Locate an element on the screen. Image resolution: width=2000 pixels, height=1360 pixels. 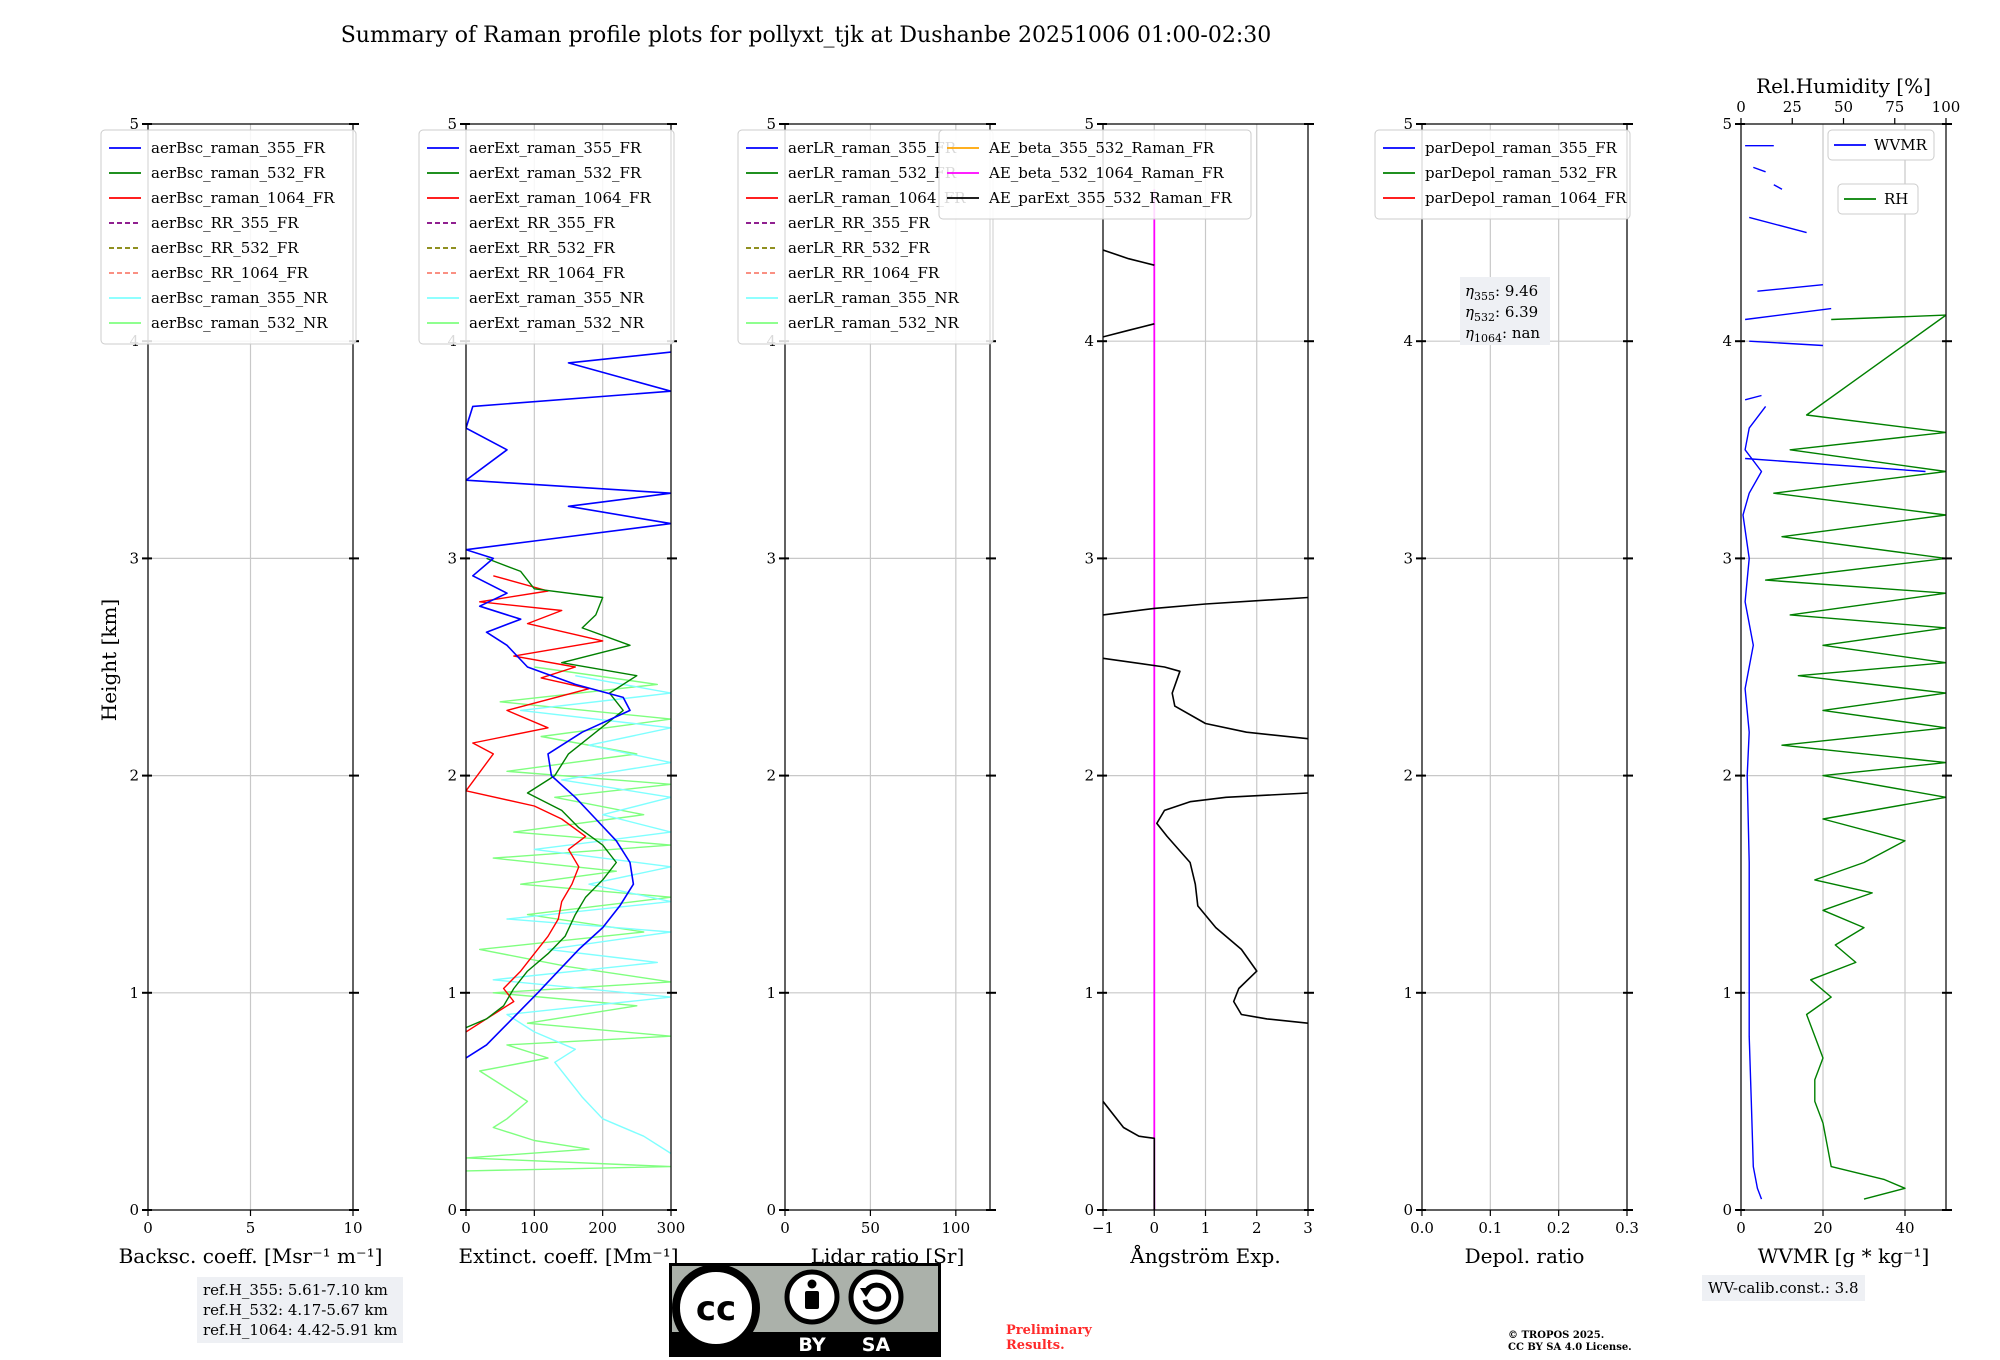
legend-label-lr: aerLR_RR_1064_FR is located at coordinates (864, 273).